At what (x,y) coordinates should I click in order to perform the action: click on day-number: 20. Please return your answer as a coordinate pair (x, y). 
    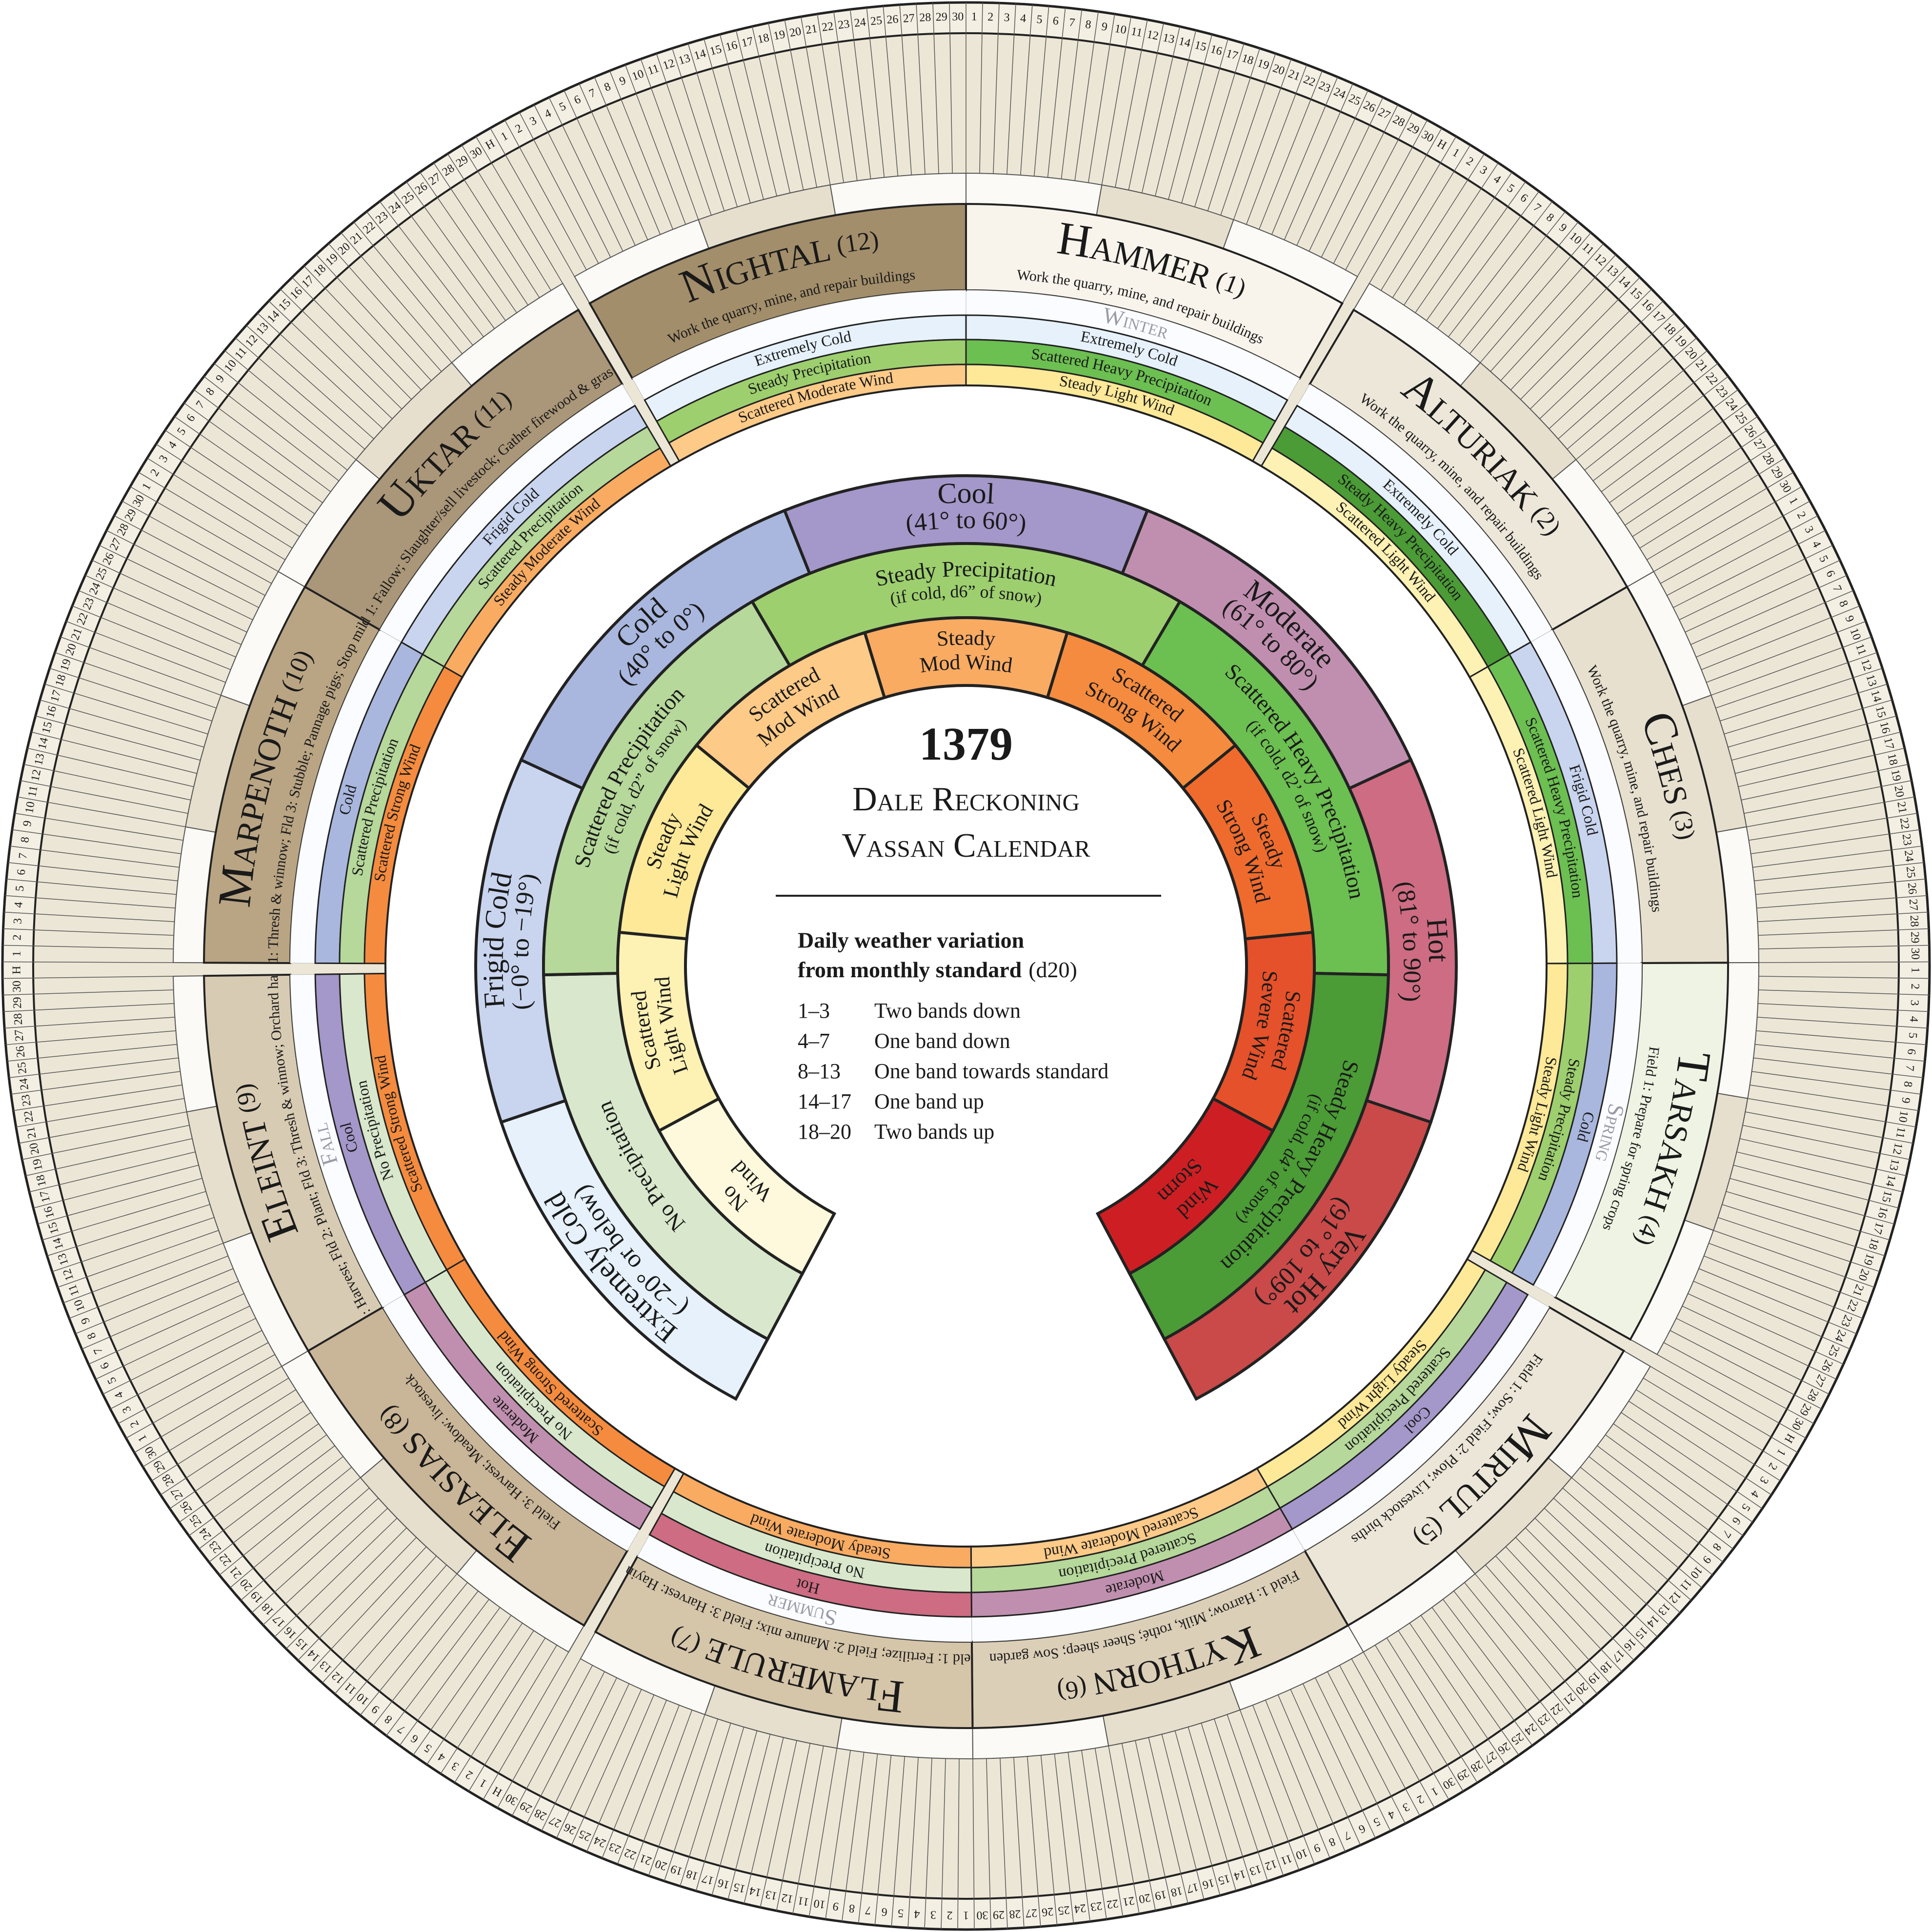
    Looking at the image, I should click on (1899, 791).